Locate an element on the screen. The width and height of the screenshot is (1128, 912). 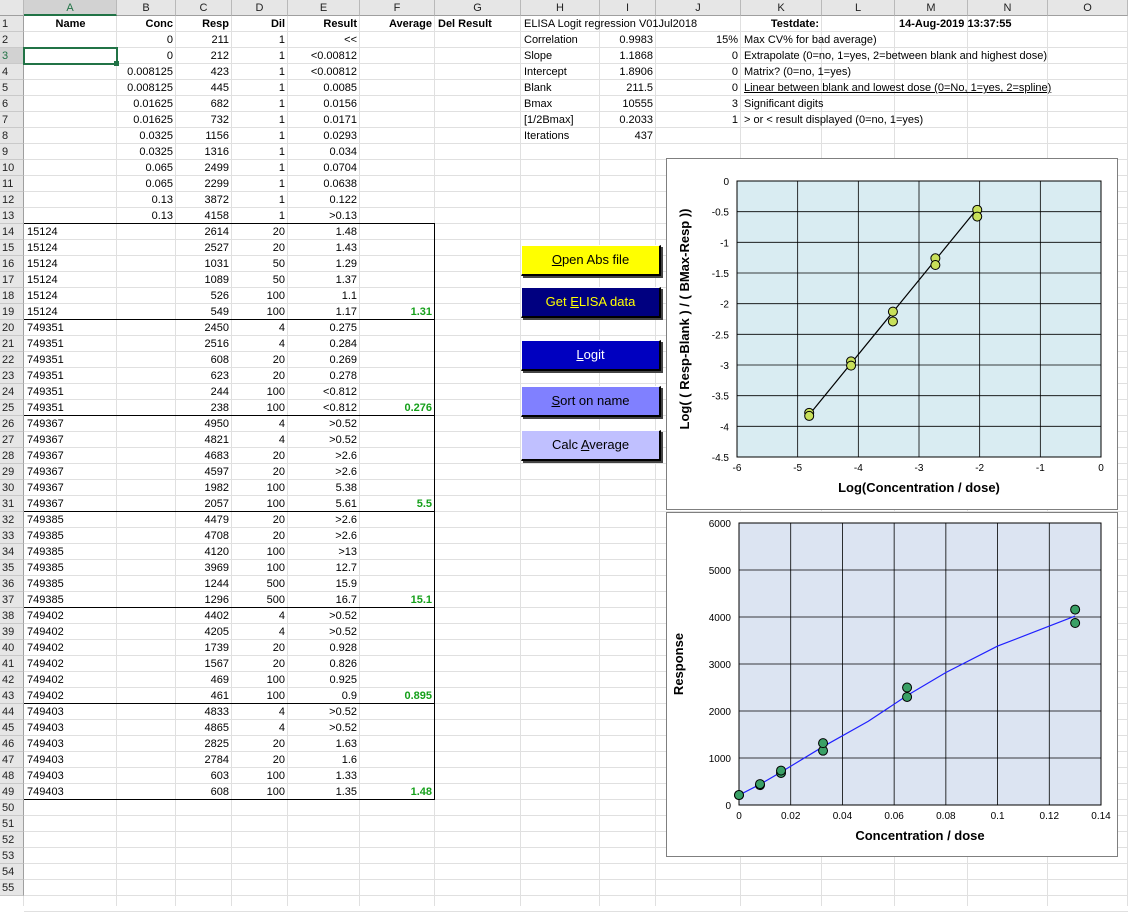
cell-result: 0.0638 is located at coordinates (340, 184).